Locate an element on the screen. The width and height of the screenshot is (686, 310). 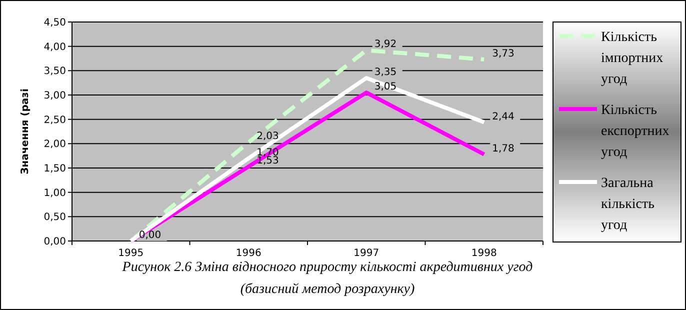
y-tick-label: 3,50 is located at coordinates (55, 72).